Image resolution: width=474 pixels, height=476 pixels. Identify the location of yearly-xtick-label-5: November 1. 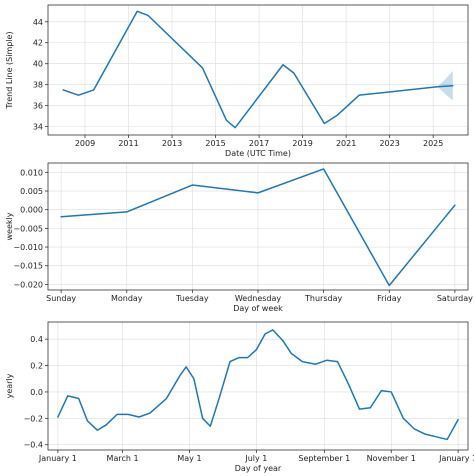
(391, 458).